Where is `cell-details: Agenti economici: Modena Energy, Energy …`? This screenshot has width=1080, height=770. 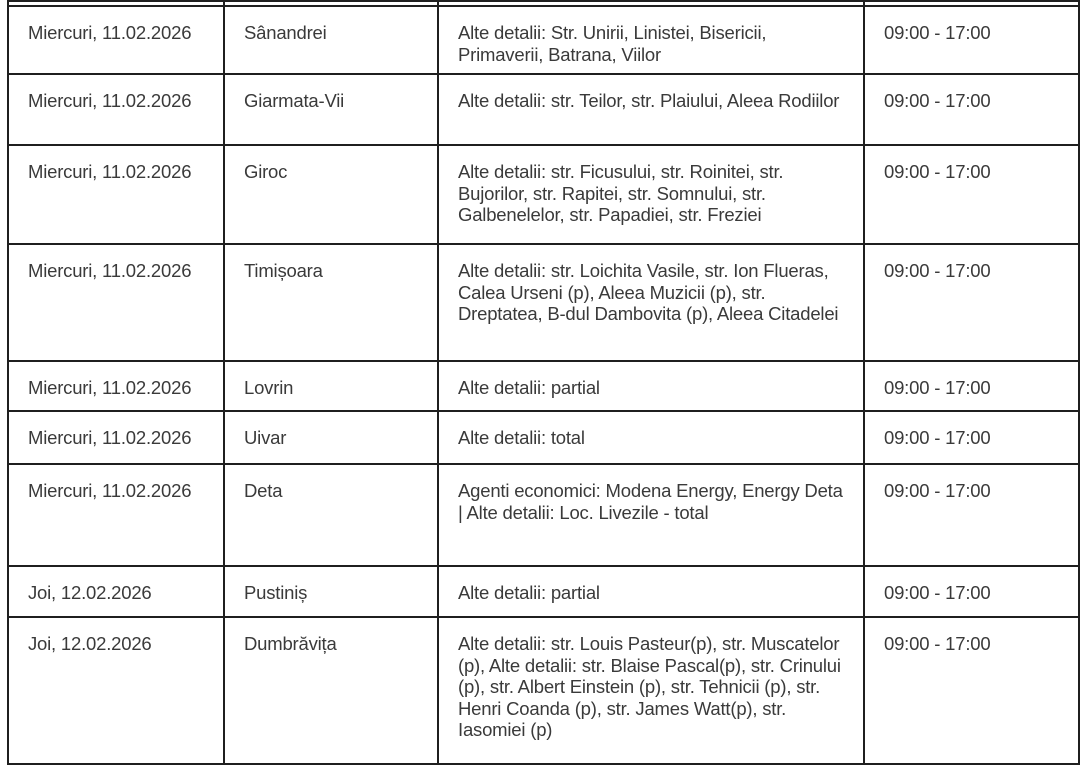
cell-details: Agenti economici: Modena Energy, Energy … is located at coordinates (651, 515).